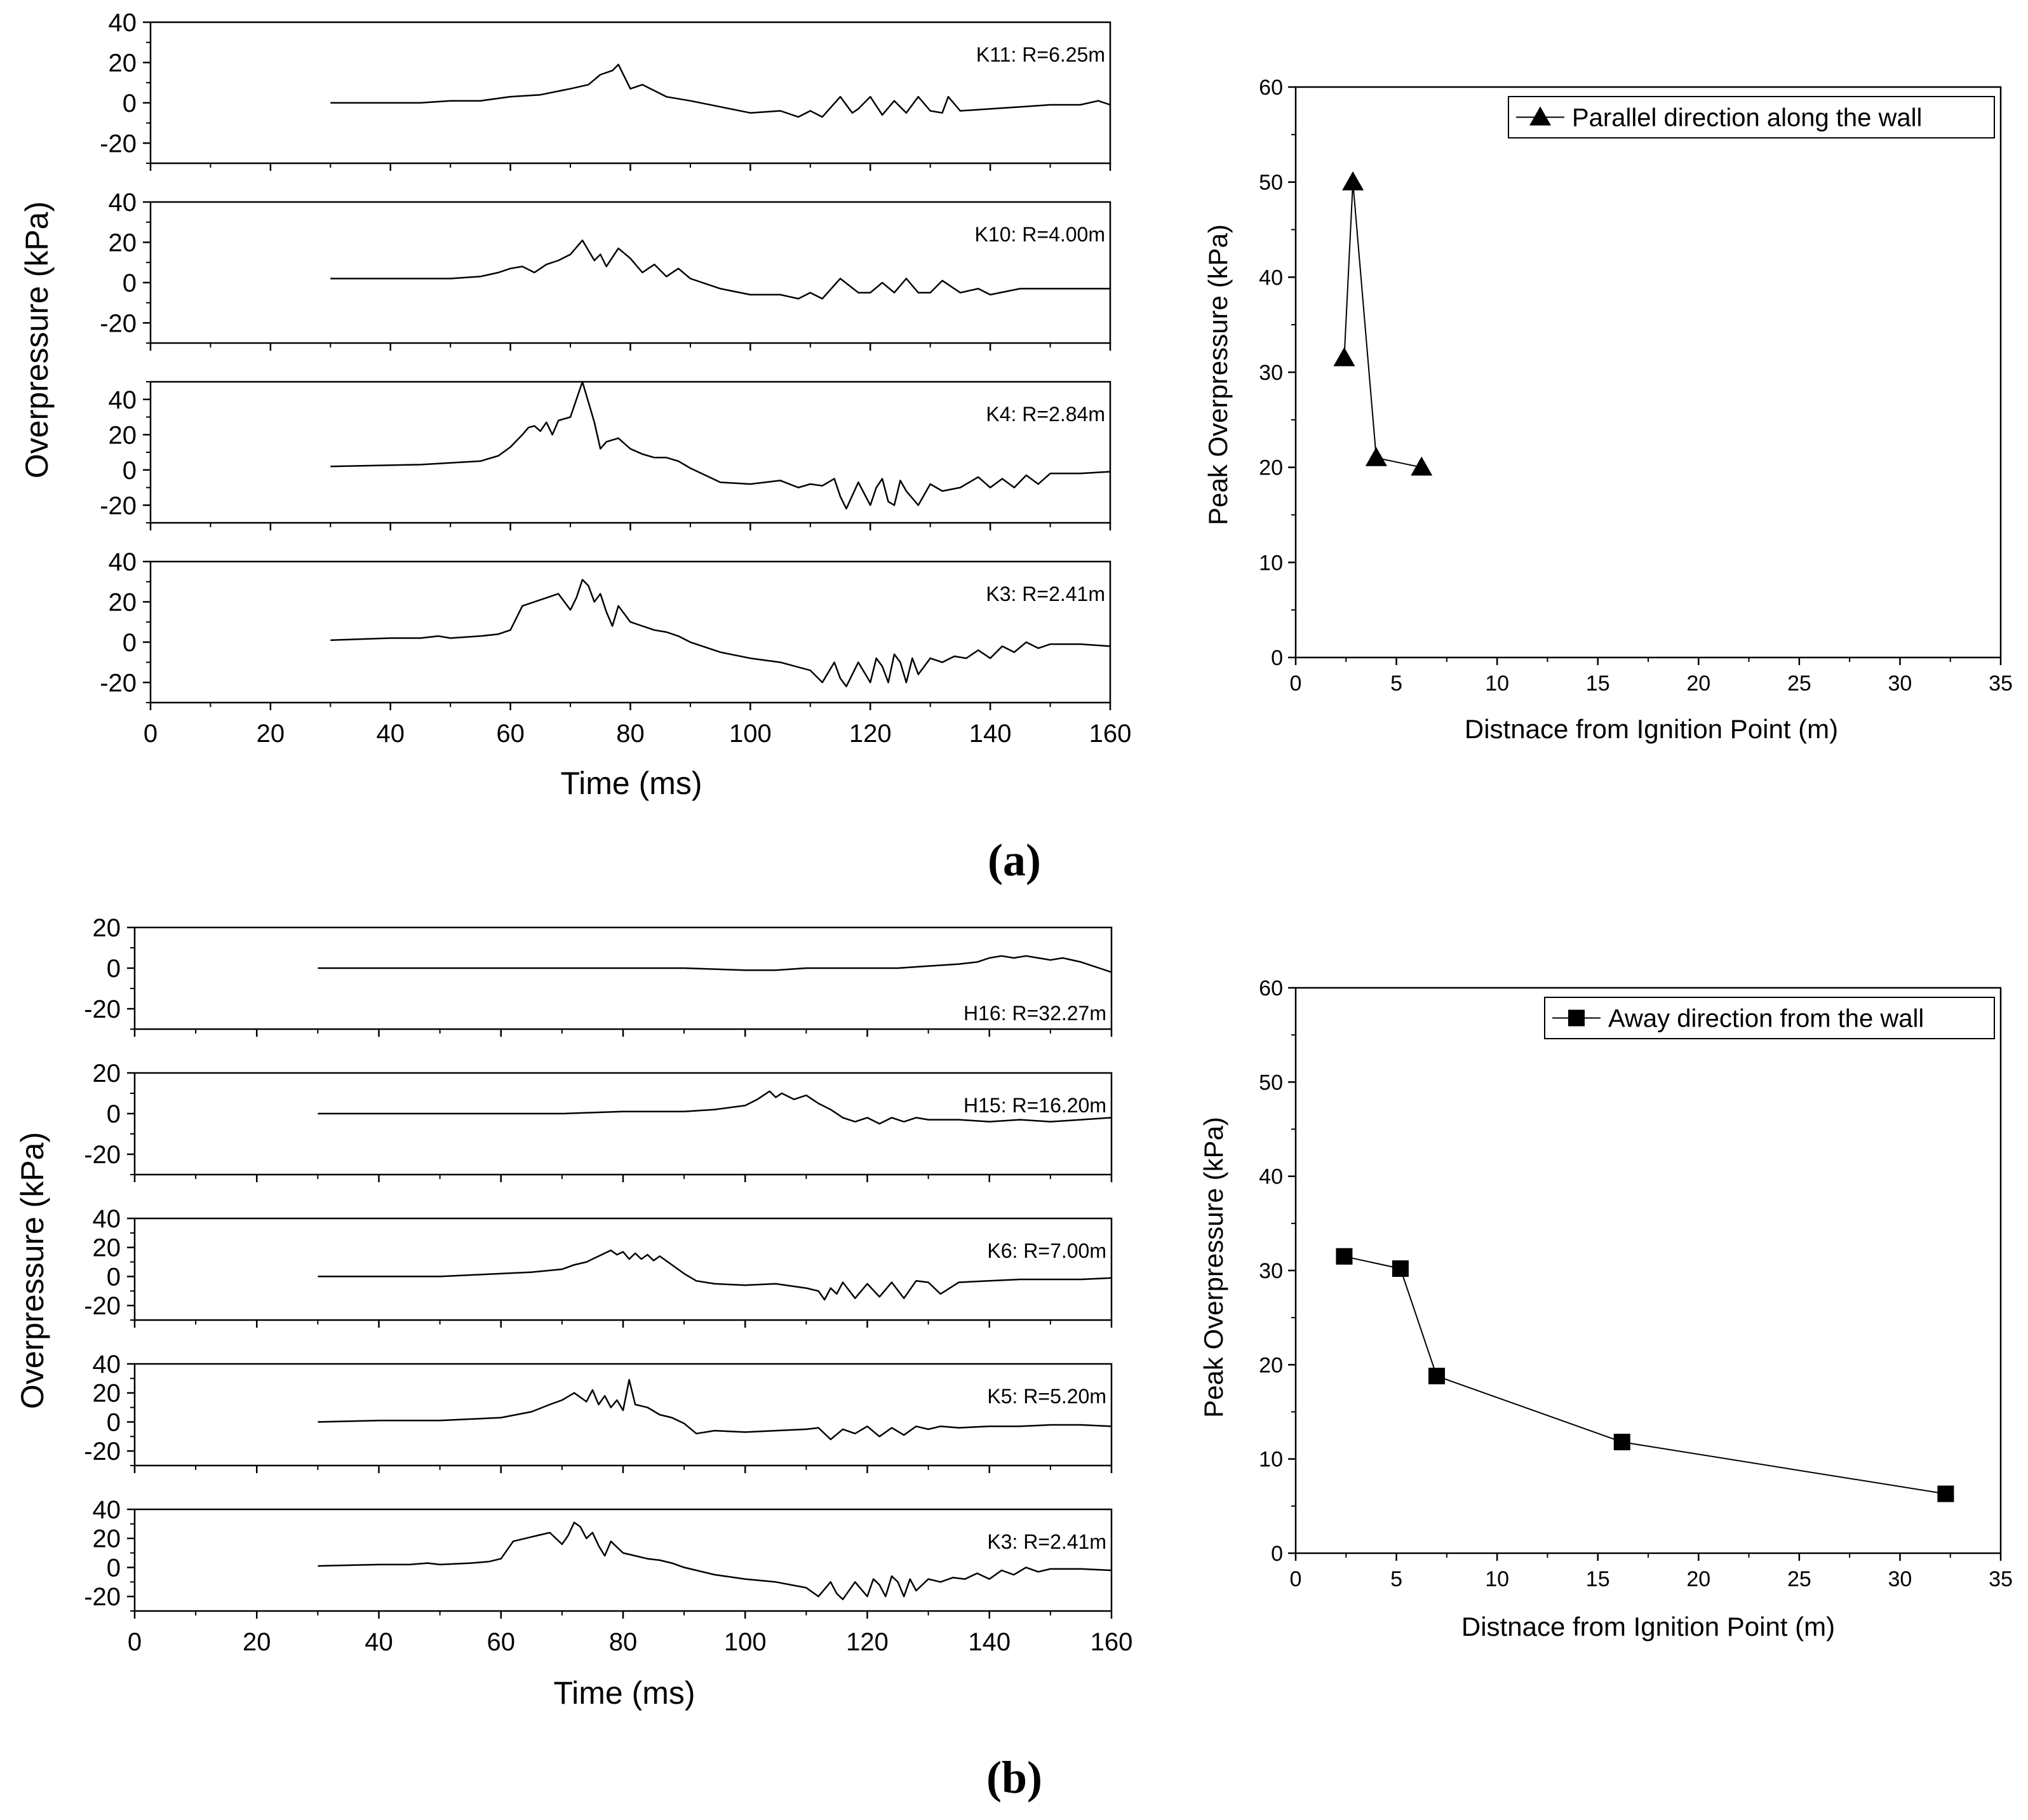 The width and height of the screenshot is (2028, 1820). Describe the element at coordinates (37, 339) in the screenshot. I see `y-axis-title-a: Overpressure (kPa)` at that location.